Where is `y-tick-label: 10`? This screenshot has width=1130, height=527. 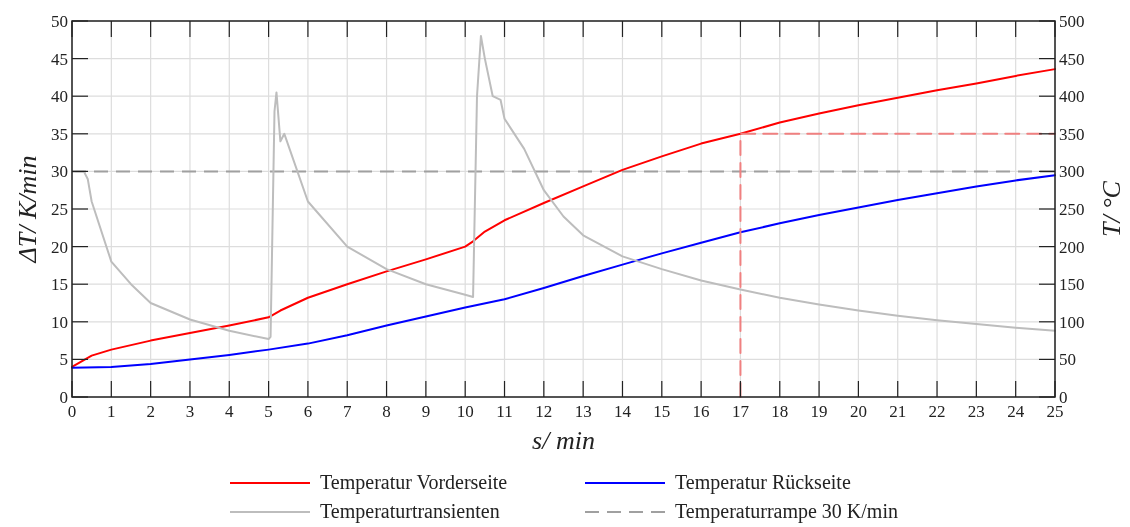 y-tick-label: 10 is located at coordinates (59, 322).